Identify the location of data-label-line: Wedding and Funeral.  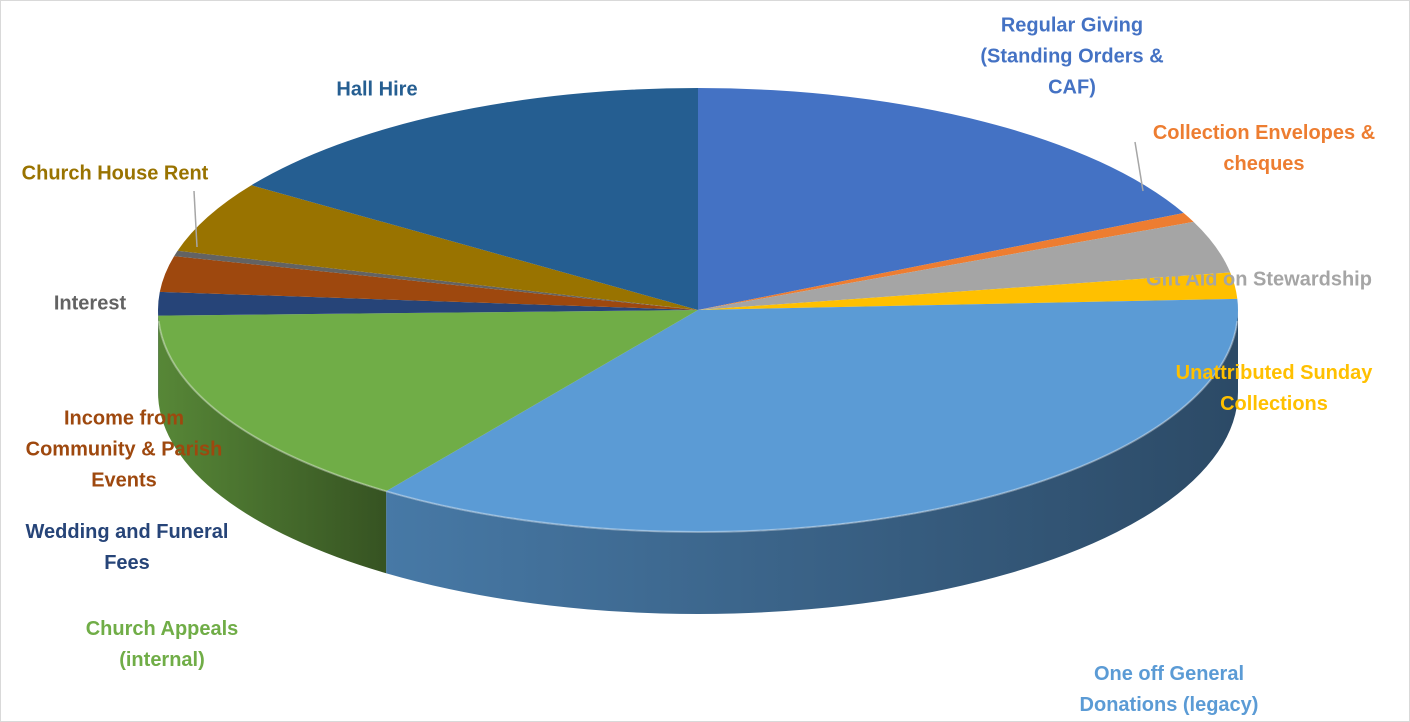
(127, 532).